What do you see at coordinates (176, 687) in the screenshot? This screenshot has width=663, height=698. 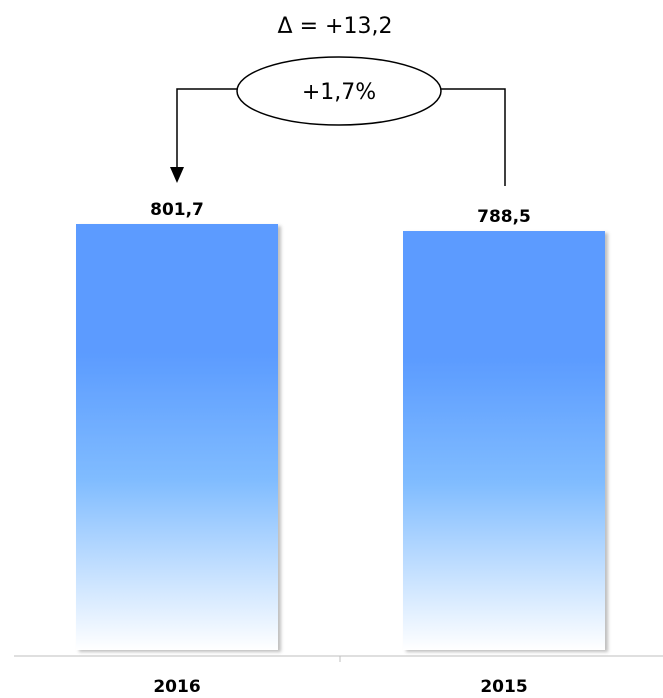 I see `tick-label-2016: 2016` at bounding box center [176, 687].